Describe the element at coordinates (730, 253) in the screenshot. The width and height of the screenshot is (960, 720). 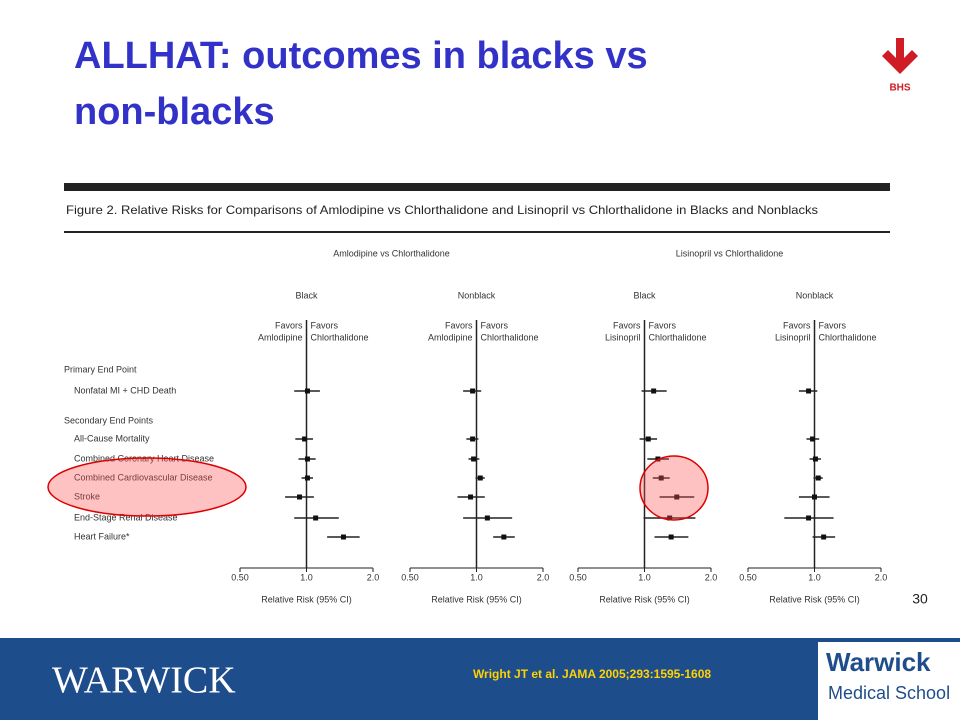
I see `group-label: Lisinopril vs Chlorthalidone` at that location.